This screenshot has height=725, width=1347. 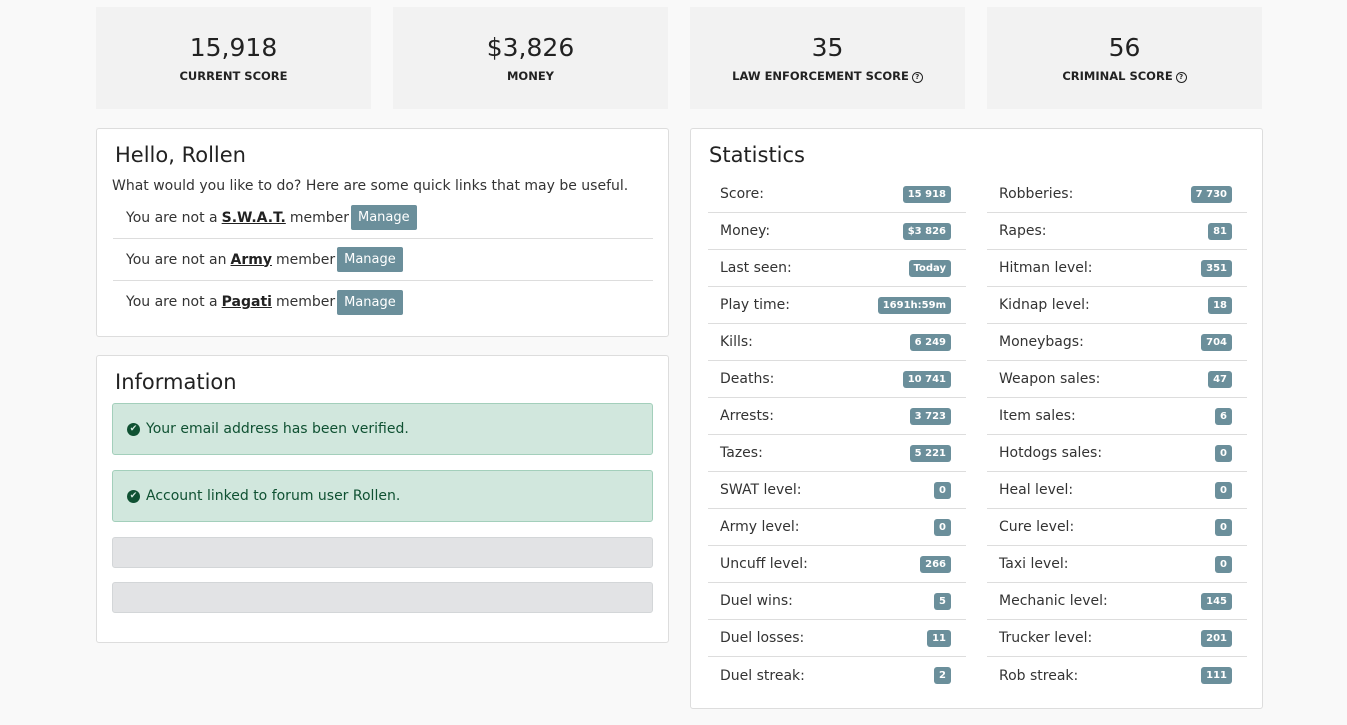 What do you see at coordinates (837, 453) in the screenshot?
I see `stat-row: Tazes: 5 221` at bounding box center [837, 453].